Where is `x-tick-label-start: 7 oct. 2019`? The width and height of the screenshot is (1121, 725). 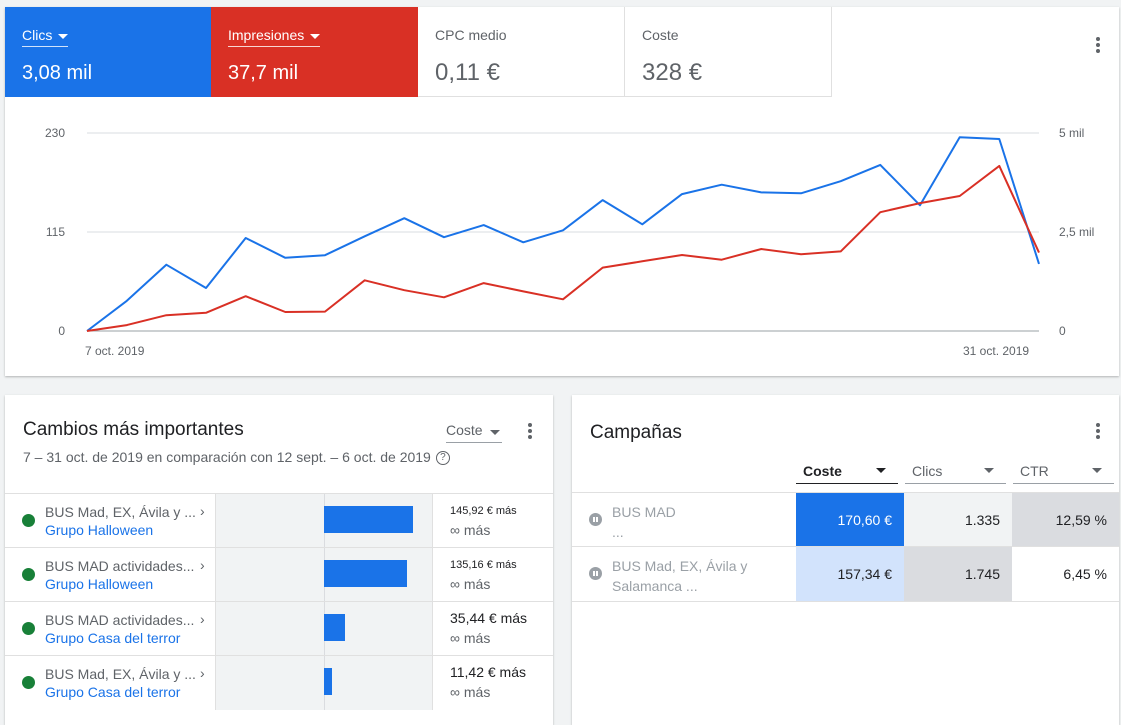
x-tick-label-start: 7 oct. 2019 is located at coordinates (115, 351).